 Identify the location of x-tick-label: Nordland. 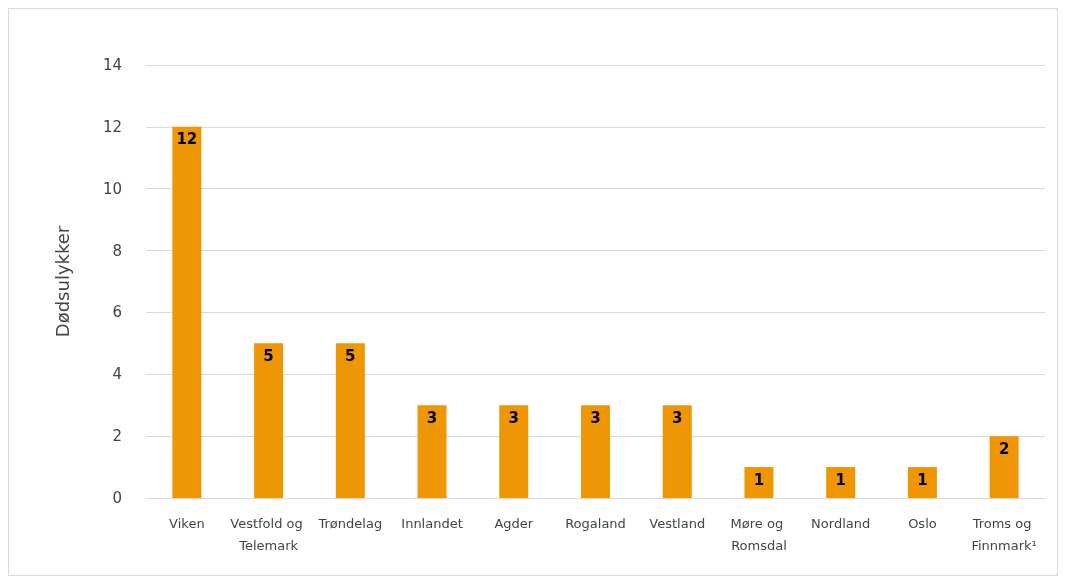
(841, 523).